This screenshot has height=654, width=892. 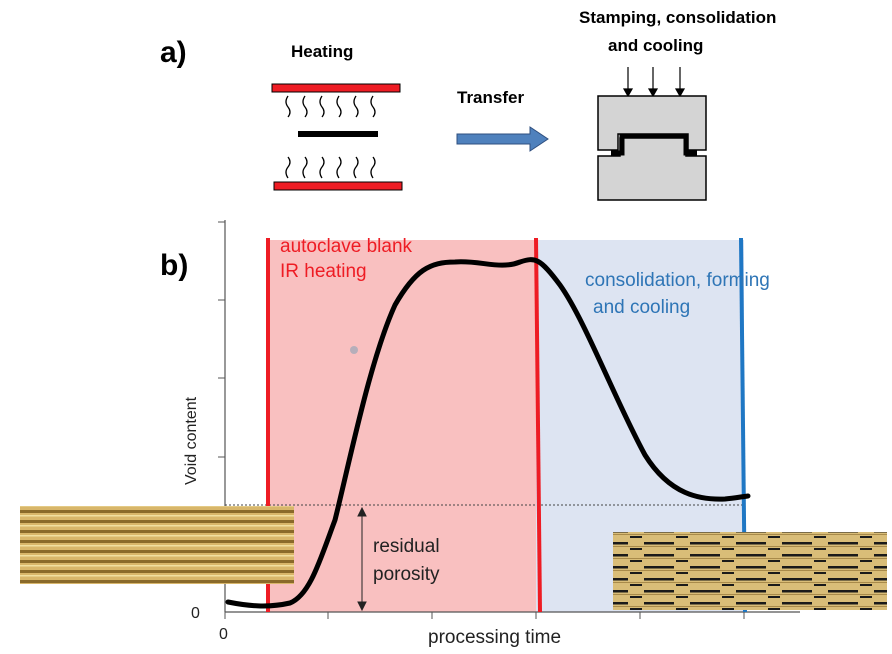 I want to click on top-heat-arrows, so click(x=330, y=106).